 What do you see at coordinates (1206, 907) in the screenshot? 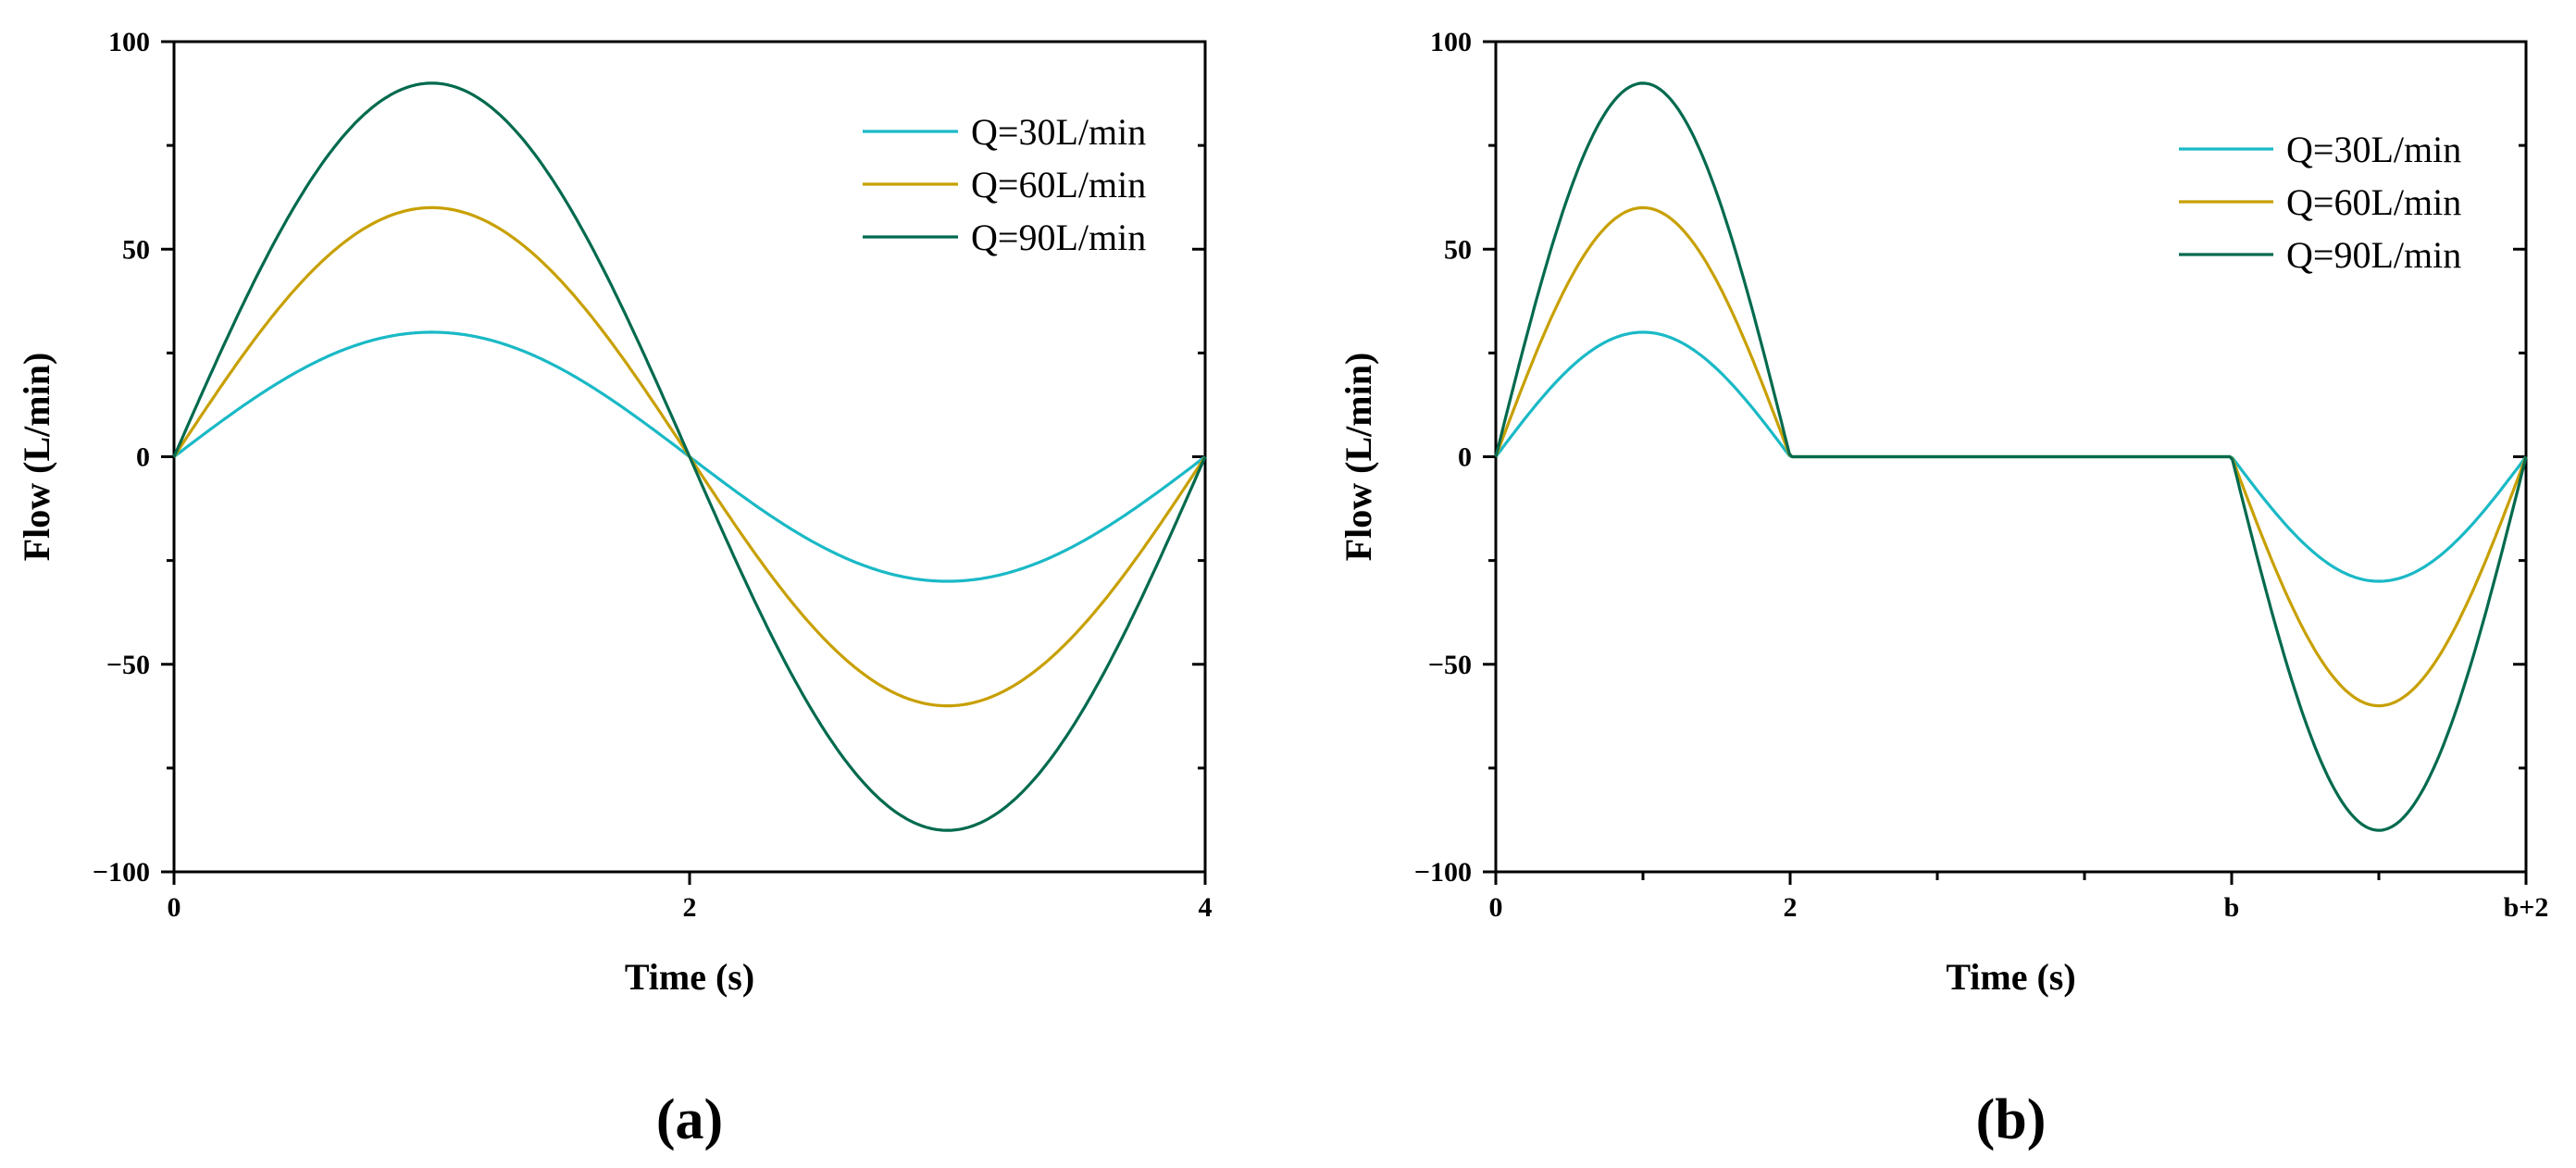
I see `panel-a-xtick-label: 4` at bounding box center [1206, 907].